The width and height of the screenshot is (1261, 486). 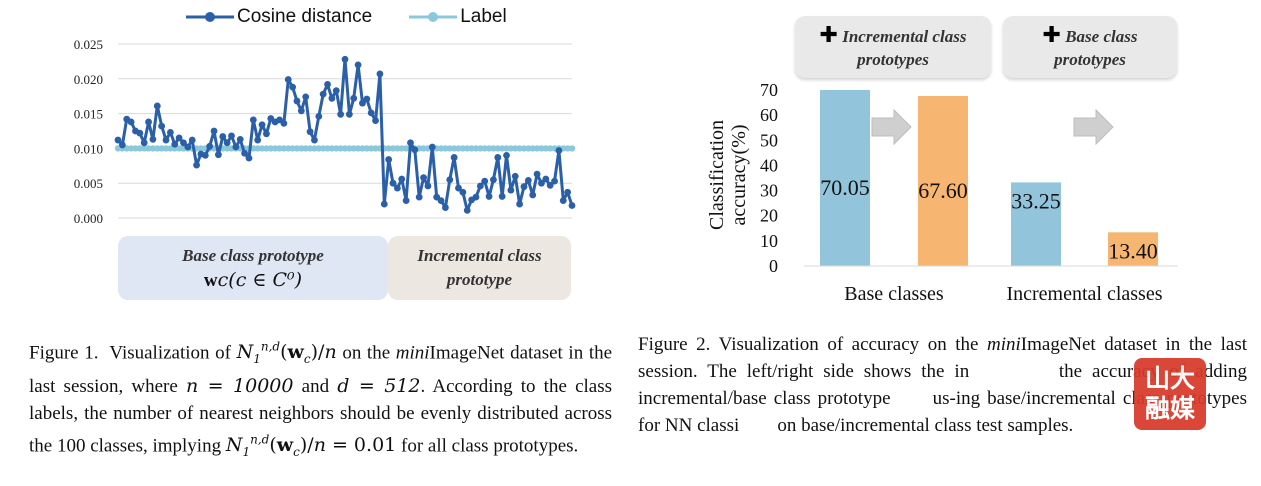 I want to click on annotation-base-line1: ✚ Base class, so click(x=1090, y=36).